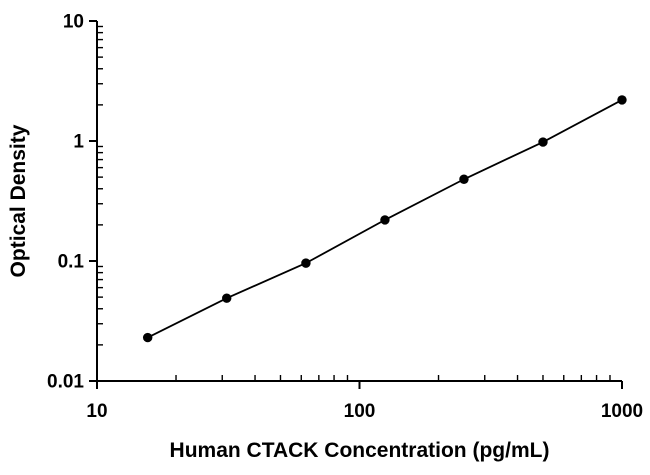  Describe the element at coordinates (73, 22) in the screenshot. I see `y-tick-label: 10` at that location.